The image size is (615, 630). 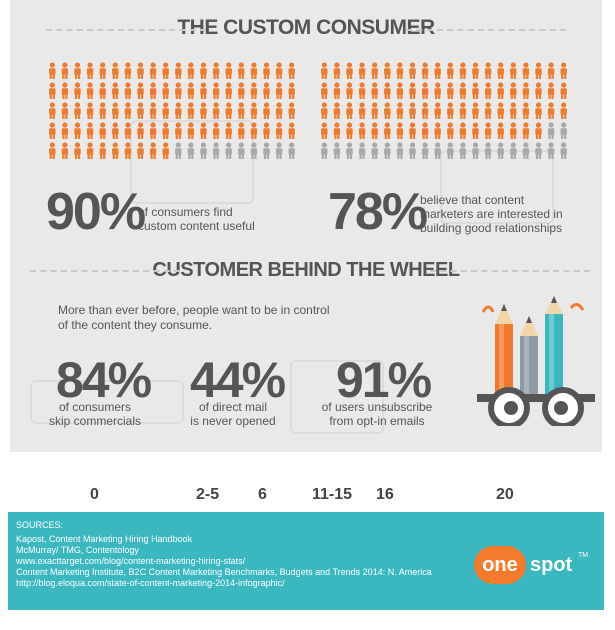 I want to click on stat-44-percent: 44%, so click(x=238, y=380).